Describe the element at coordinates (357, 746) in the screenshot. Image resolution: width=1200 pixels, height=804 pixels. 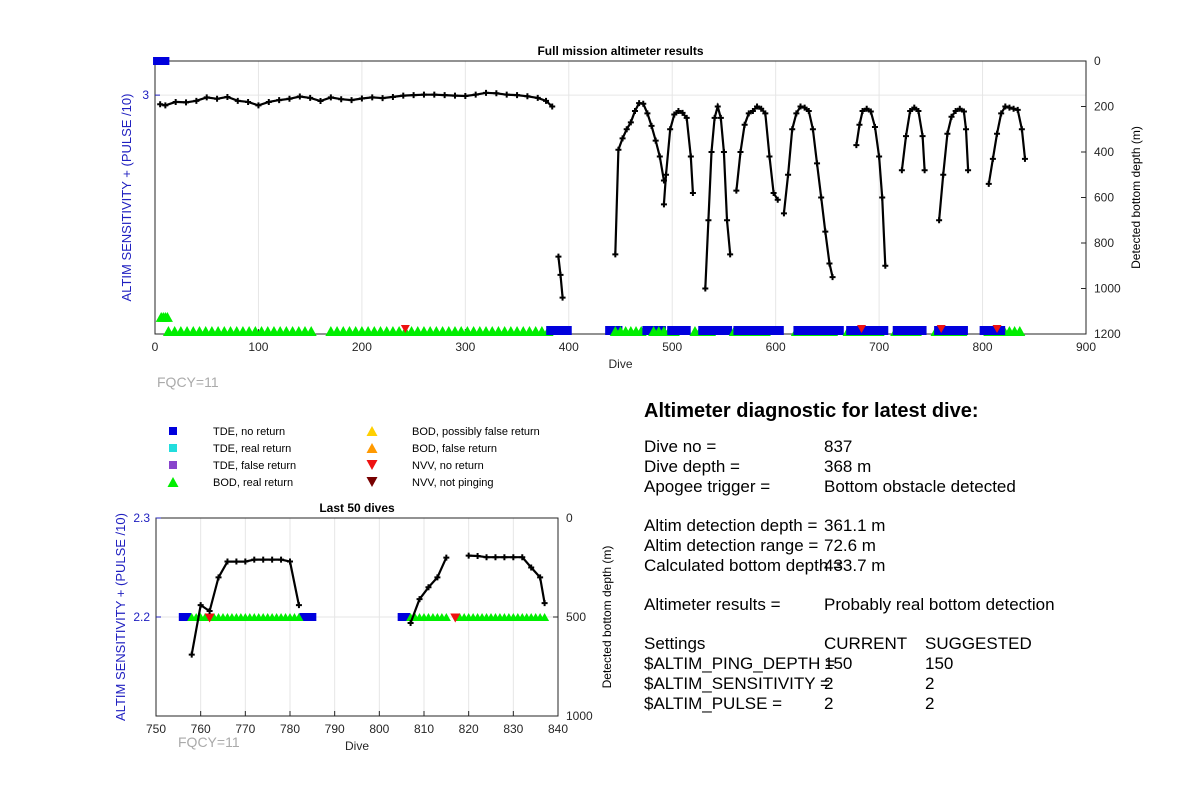
I see `last50-xlabel: Dive` at that location.